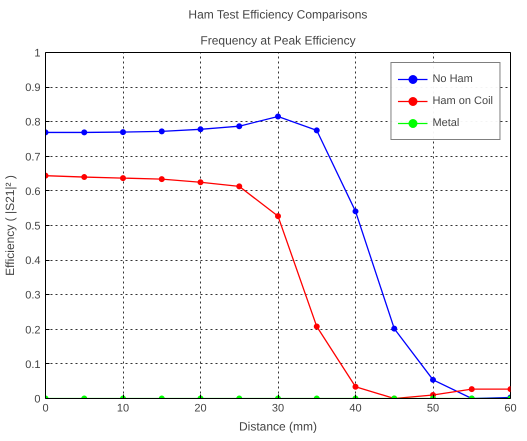 This screenshot has height=441, width=527. I want to click on y-tick-label: 0.5, so click(33, 226).